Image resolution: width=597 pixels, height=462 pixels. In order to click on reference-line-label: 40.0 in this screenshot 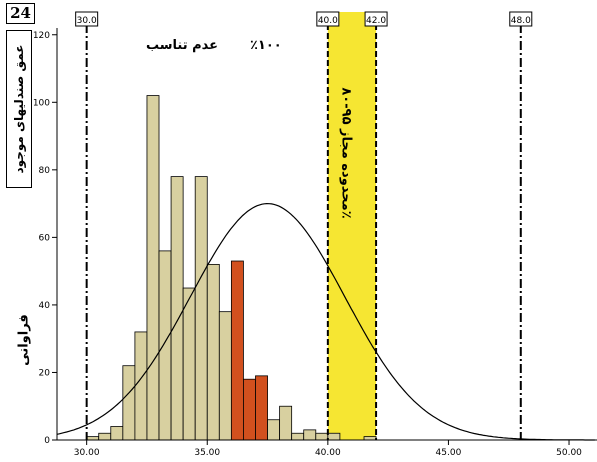, I will do `click(328, 21)`.